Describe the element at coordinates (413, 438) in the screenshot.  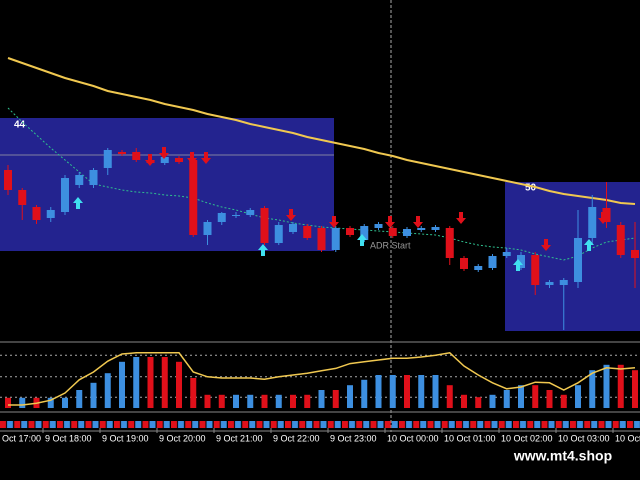
I see `x-tick-label: 10 Oct 00:00` at that location.